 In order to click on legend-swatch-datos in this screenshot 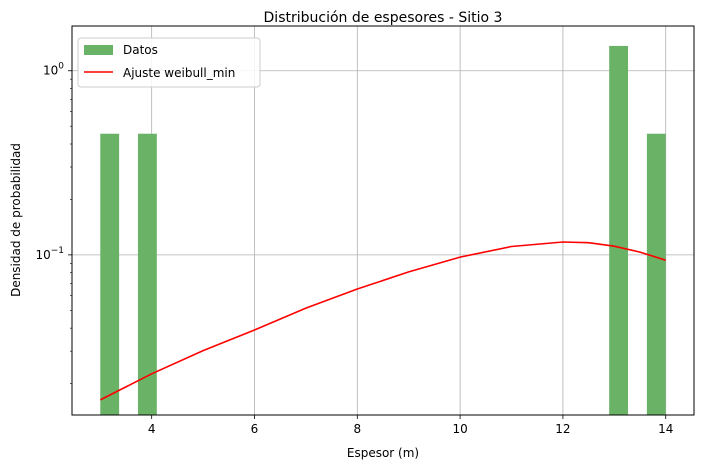, I will do `click(98, 50)`.